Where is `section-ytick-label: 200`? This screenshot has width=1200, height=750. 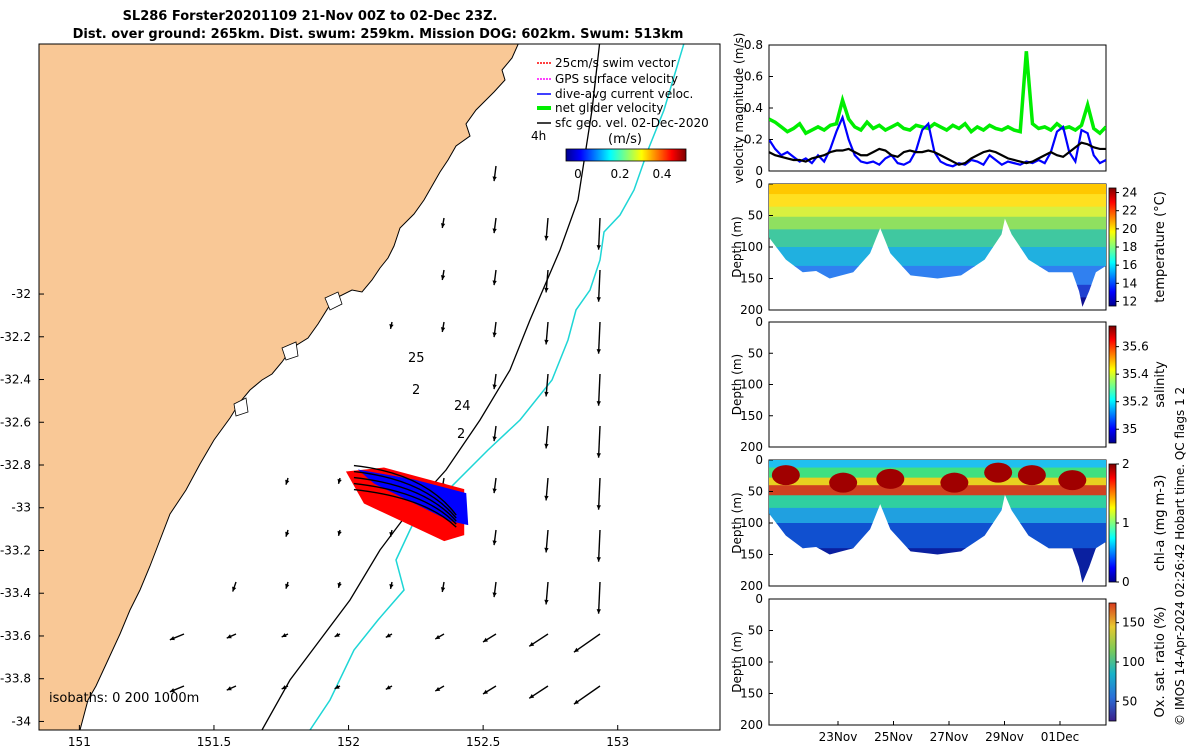 section-ytick-label: 200 is located at coordinates (751, 725).